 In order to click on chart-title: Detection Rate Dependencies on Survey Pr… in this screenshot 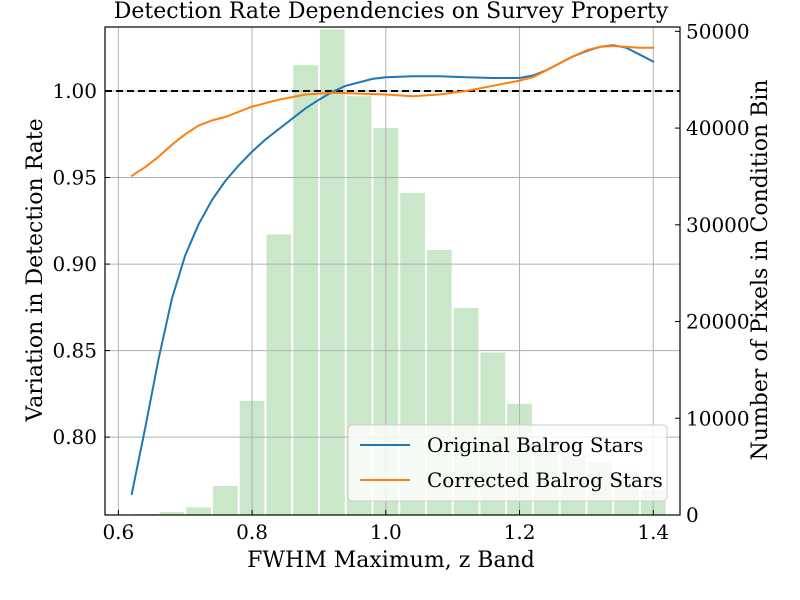, I will do `click(391, 12)`.